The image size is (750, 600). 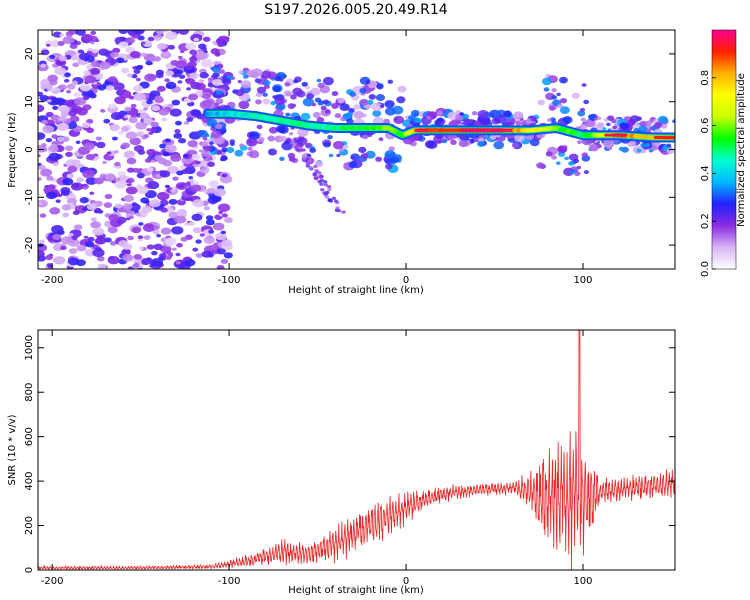 What do you see at coordinates (421, 130) in the screenshot?
I see `ridge-core` at bounding box center [421, 130].